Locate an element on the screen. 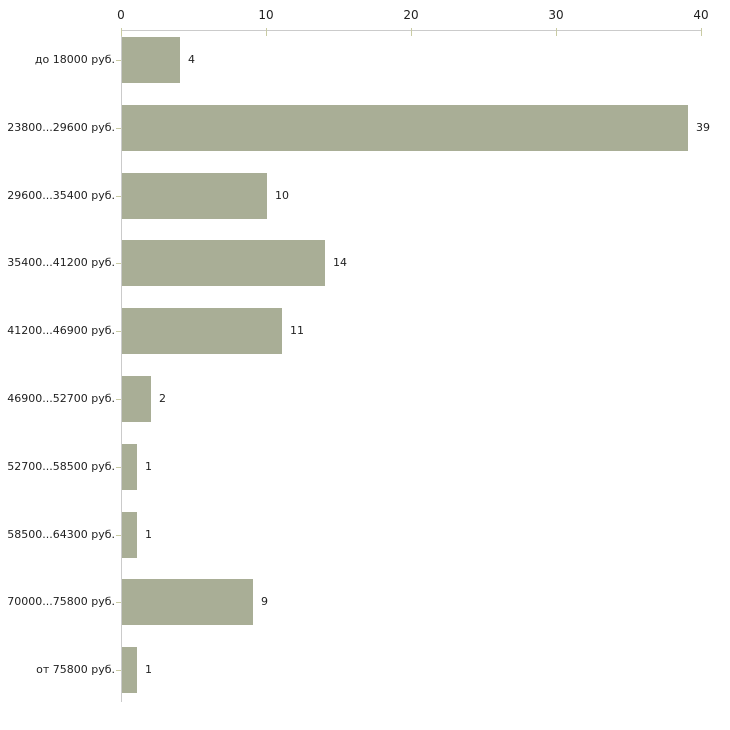  value-label: 2 is located at coordinates (162, 398).